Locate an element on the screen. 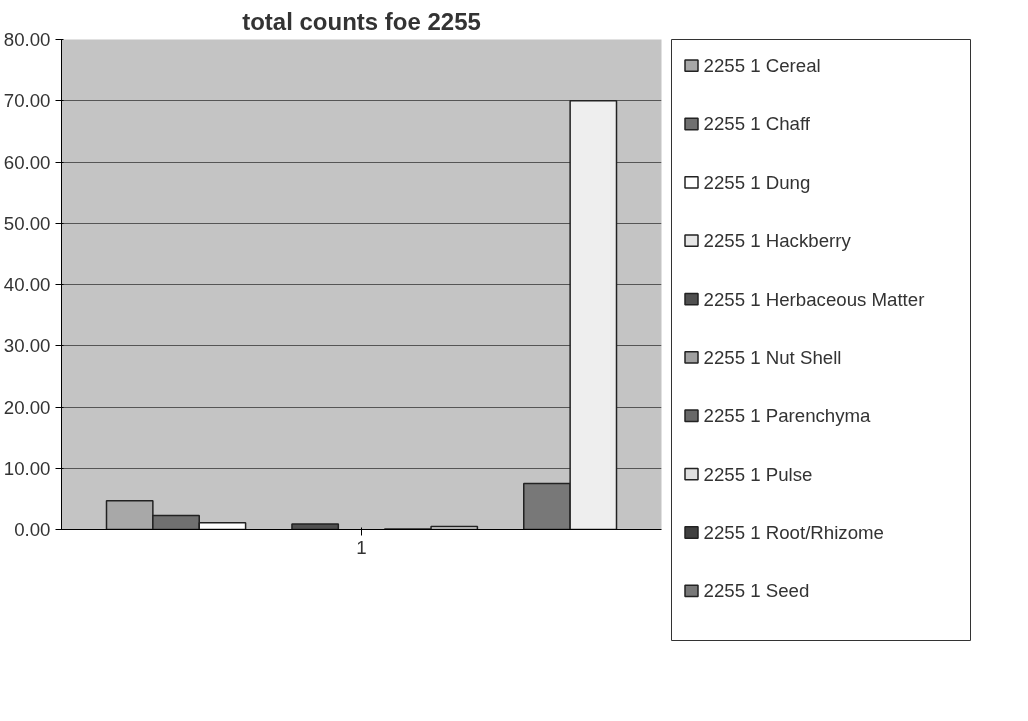 The image size is (1028, 721). legend-label: 2255 1 Herbaceous Matter is located at coordinates (814, 299).